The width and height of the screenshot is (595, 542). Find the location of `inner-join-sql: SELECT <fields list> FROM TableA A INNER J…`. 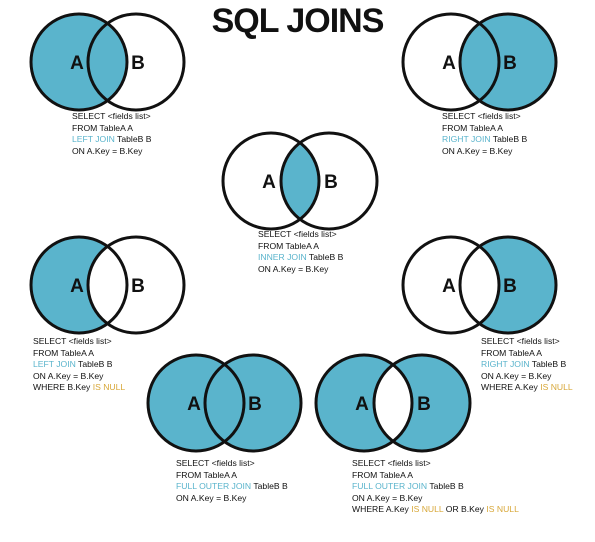

inner-join-sql: SELECT <fields list> FROM TableA A INNER J… is located at coordinates (300, 252).